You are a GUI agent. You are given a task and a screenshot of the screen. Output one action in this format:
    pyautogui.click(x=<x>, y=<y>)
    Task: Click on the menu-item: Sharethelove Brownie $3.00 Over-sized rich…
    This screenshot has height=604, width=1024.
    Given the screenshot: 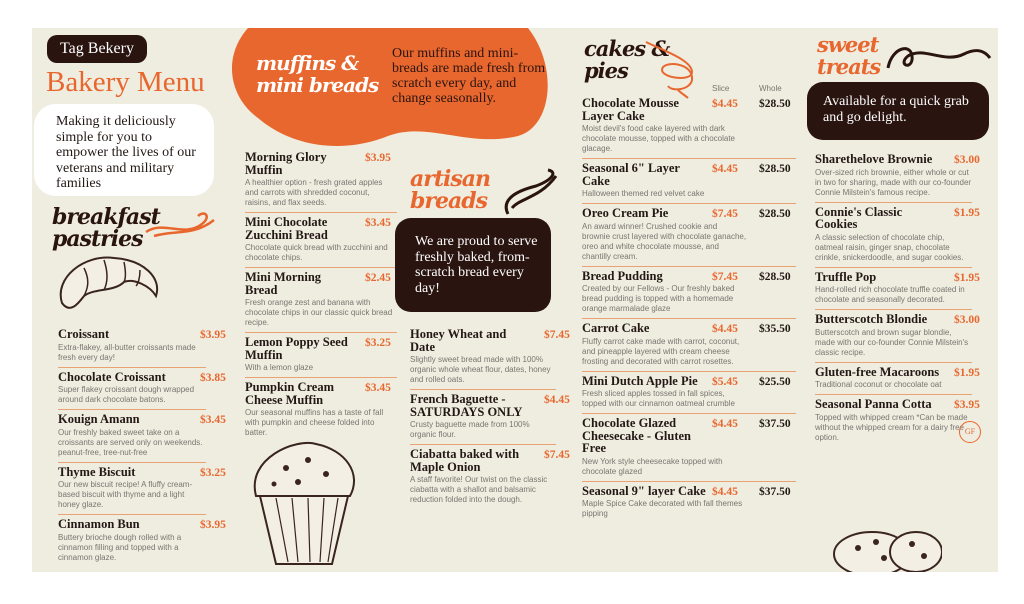 What is the action you would take?
    pyautogui.click(x=897, y=176)
    